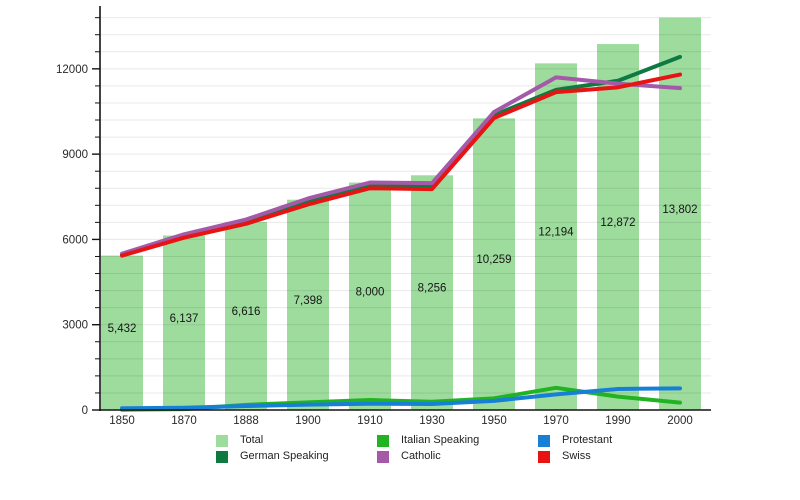 This screenshot has width=800, height=500. Describe the element at coordinates (308, 421) in the screenshot. I see `x-tick-label: 1900` at that location.